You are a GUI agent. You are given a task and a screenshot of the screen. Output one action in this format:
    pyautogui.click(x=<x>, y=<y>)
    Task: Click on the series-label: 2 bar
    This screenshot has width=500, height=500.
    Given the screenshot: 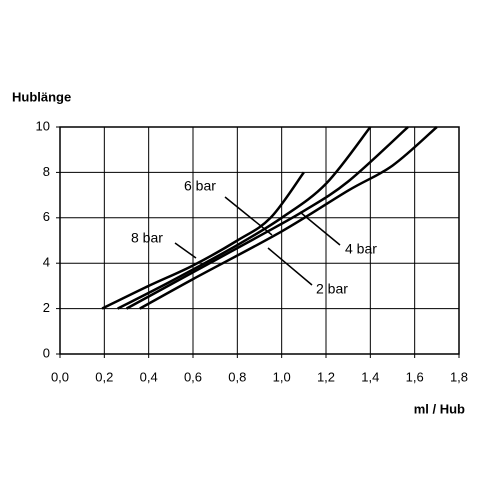 What is the action you would take?
    pyautogui.click(x=332, y=289)
    